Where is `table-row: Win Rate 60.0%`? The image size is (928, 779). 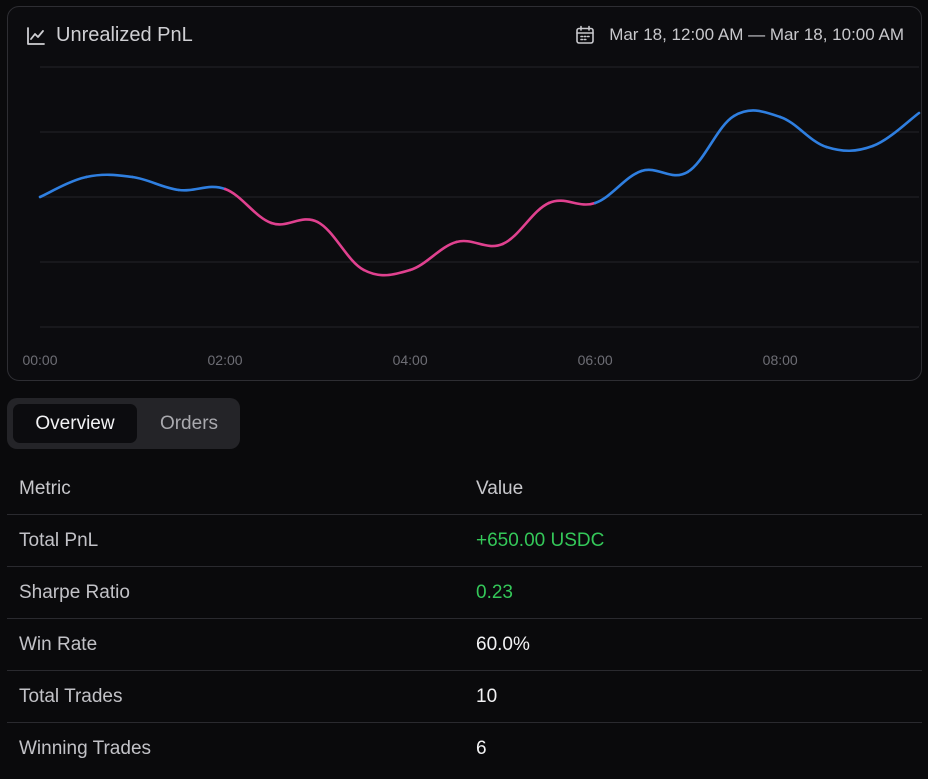 table-row: Win Rate 60.0% is located at coordinates (464, 645).